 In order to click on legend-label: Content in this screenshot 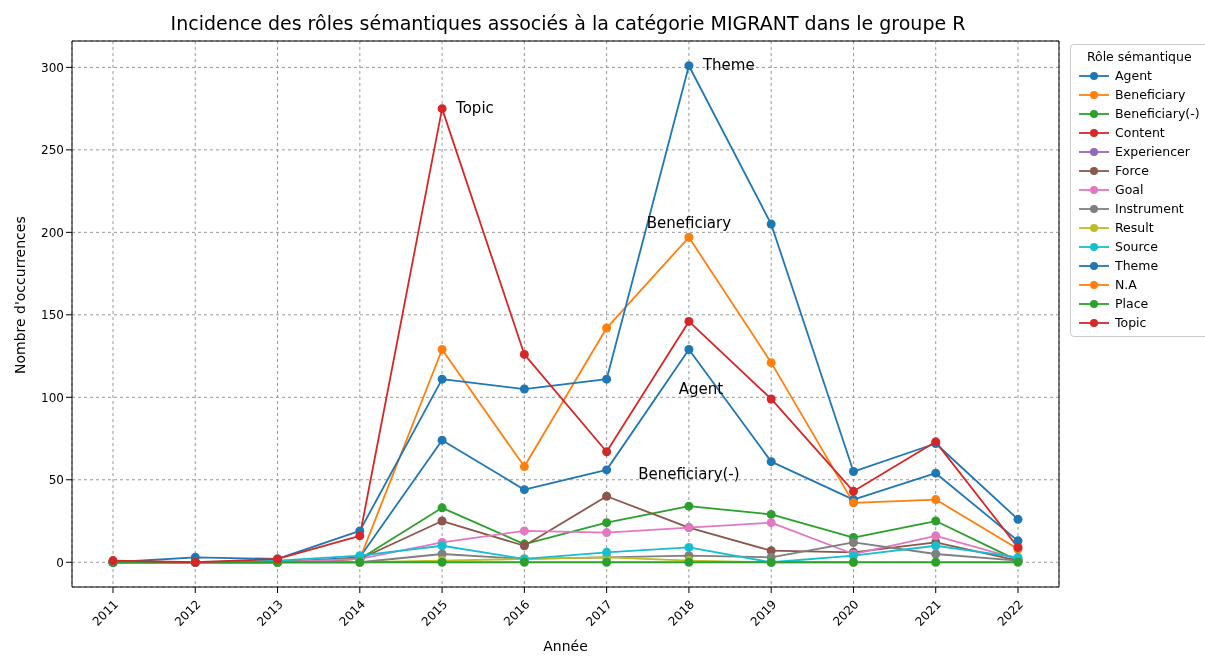, I will do `click(1140, 132)`.